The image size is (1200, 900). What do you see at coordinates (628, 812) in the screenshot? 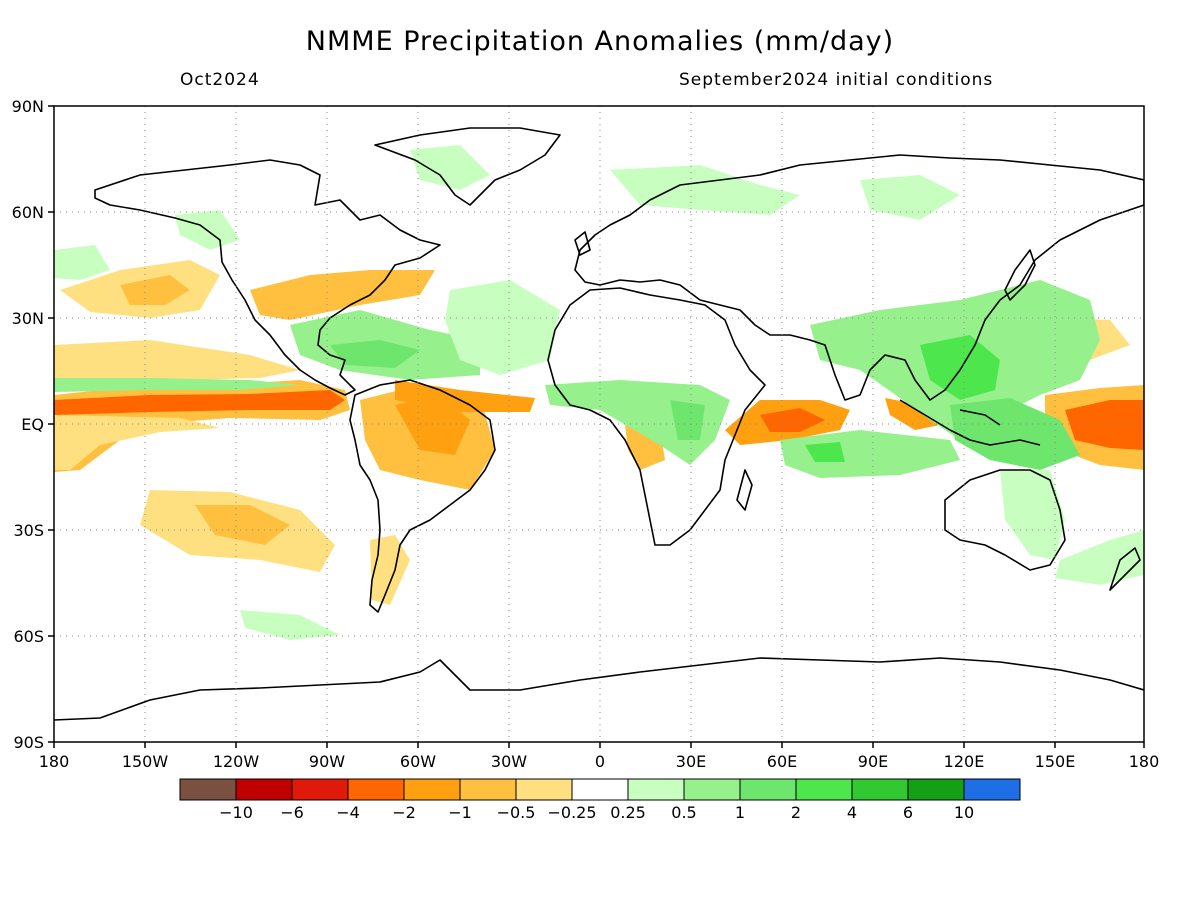
I see `colorbar-label: 0.25` at bounding box center [628, 812].